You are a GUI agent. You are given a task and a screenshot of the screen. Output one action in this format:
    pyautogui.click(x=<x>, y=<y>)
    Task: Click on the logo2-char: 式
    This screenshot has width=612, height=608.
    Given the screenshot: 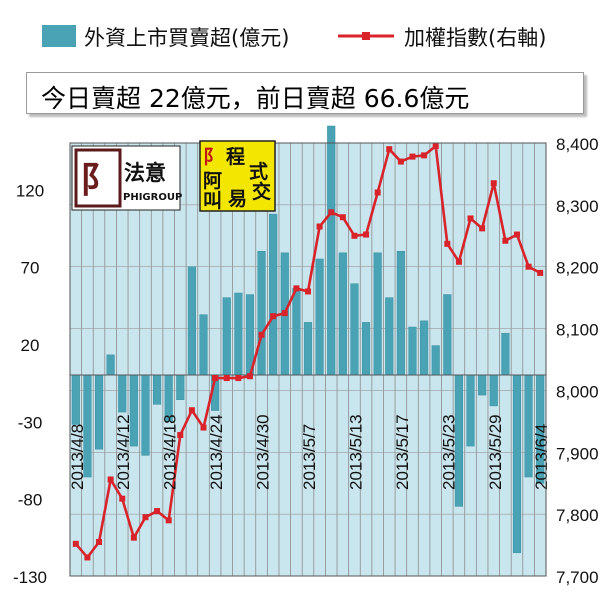 What is the action you would take?
    pyautogui.click(x=258, y=171)
    